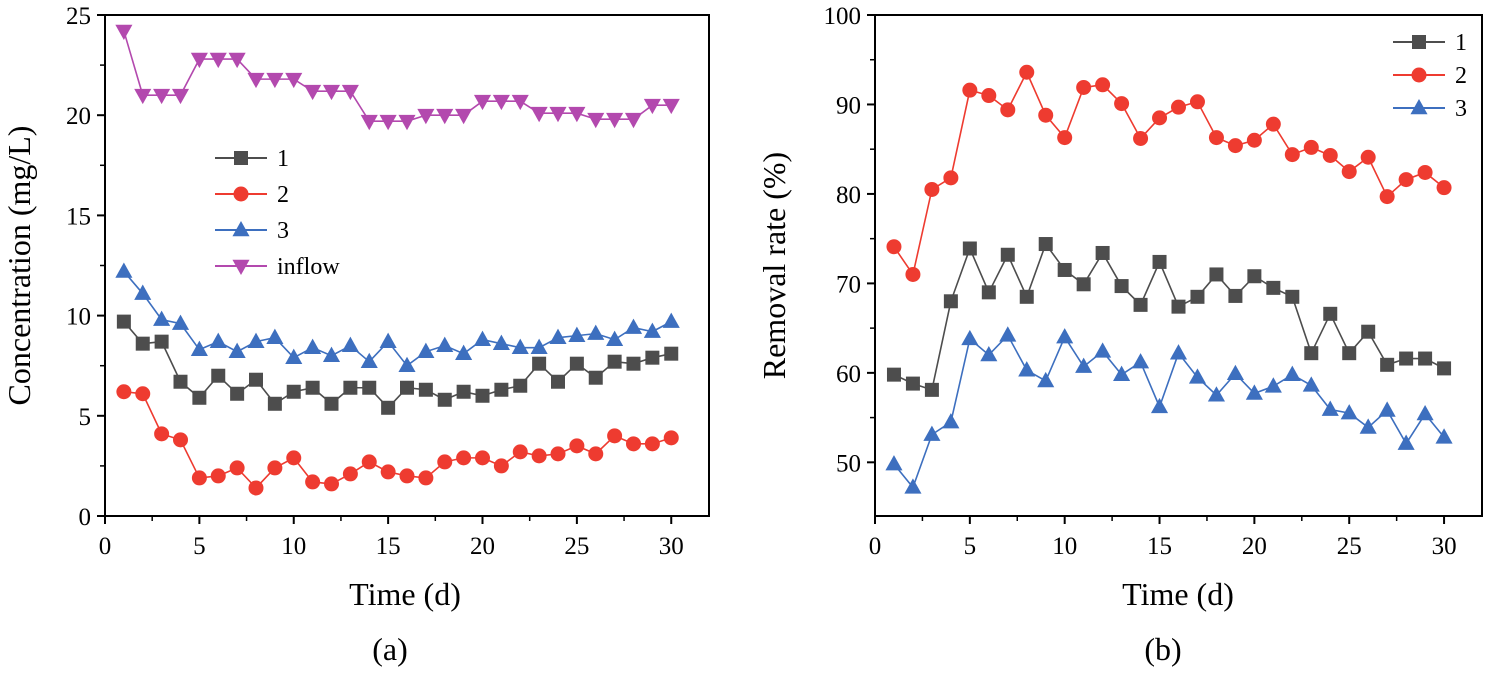  I want to click on legend-label-2: 2, so click(1461, 76).